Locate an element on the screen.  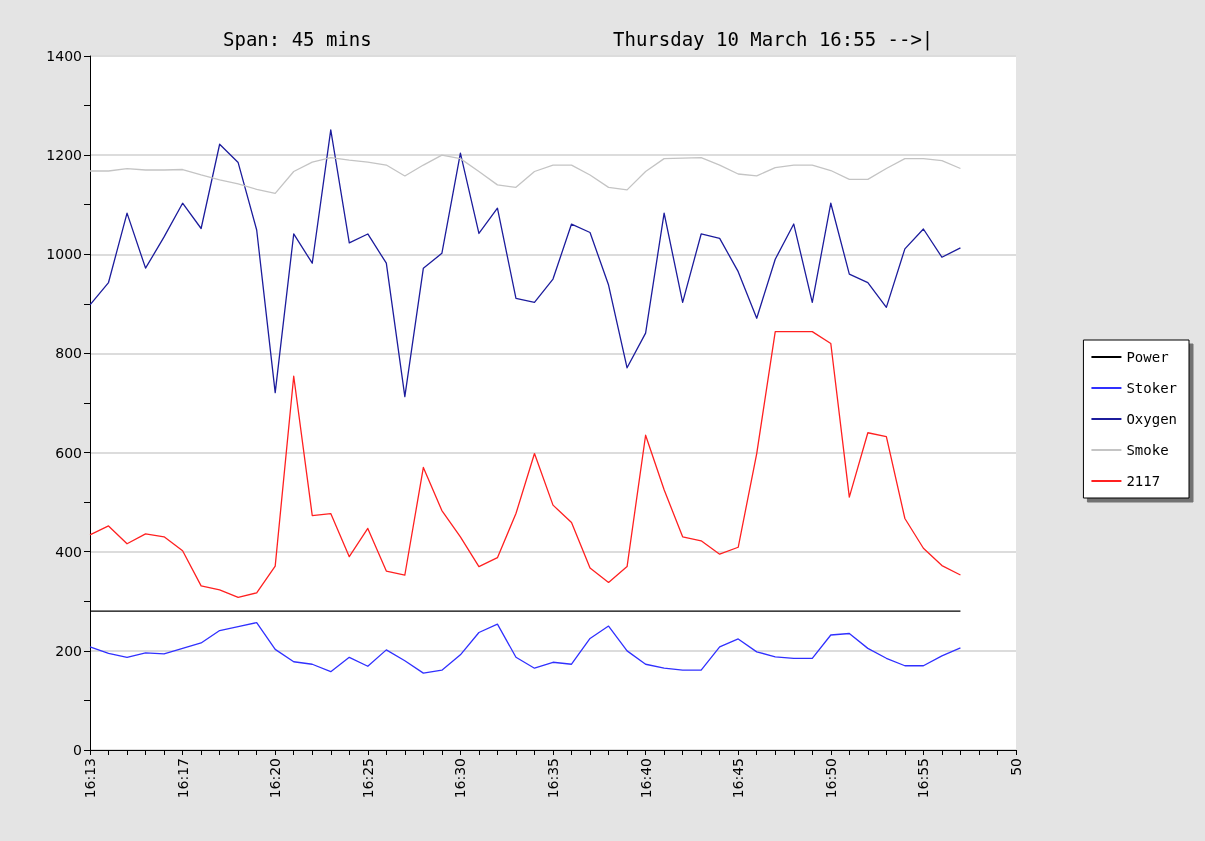
x-tick-label: 16:25 is located at coordinates (367, 778).